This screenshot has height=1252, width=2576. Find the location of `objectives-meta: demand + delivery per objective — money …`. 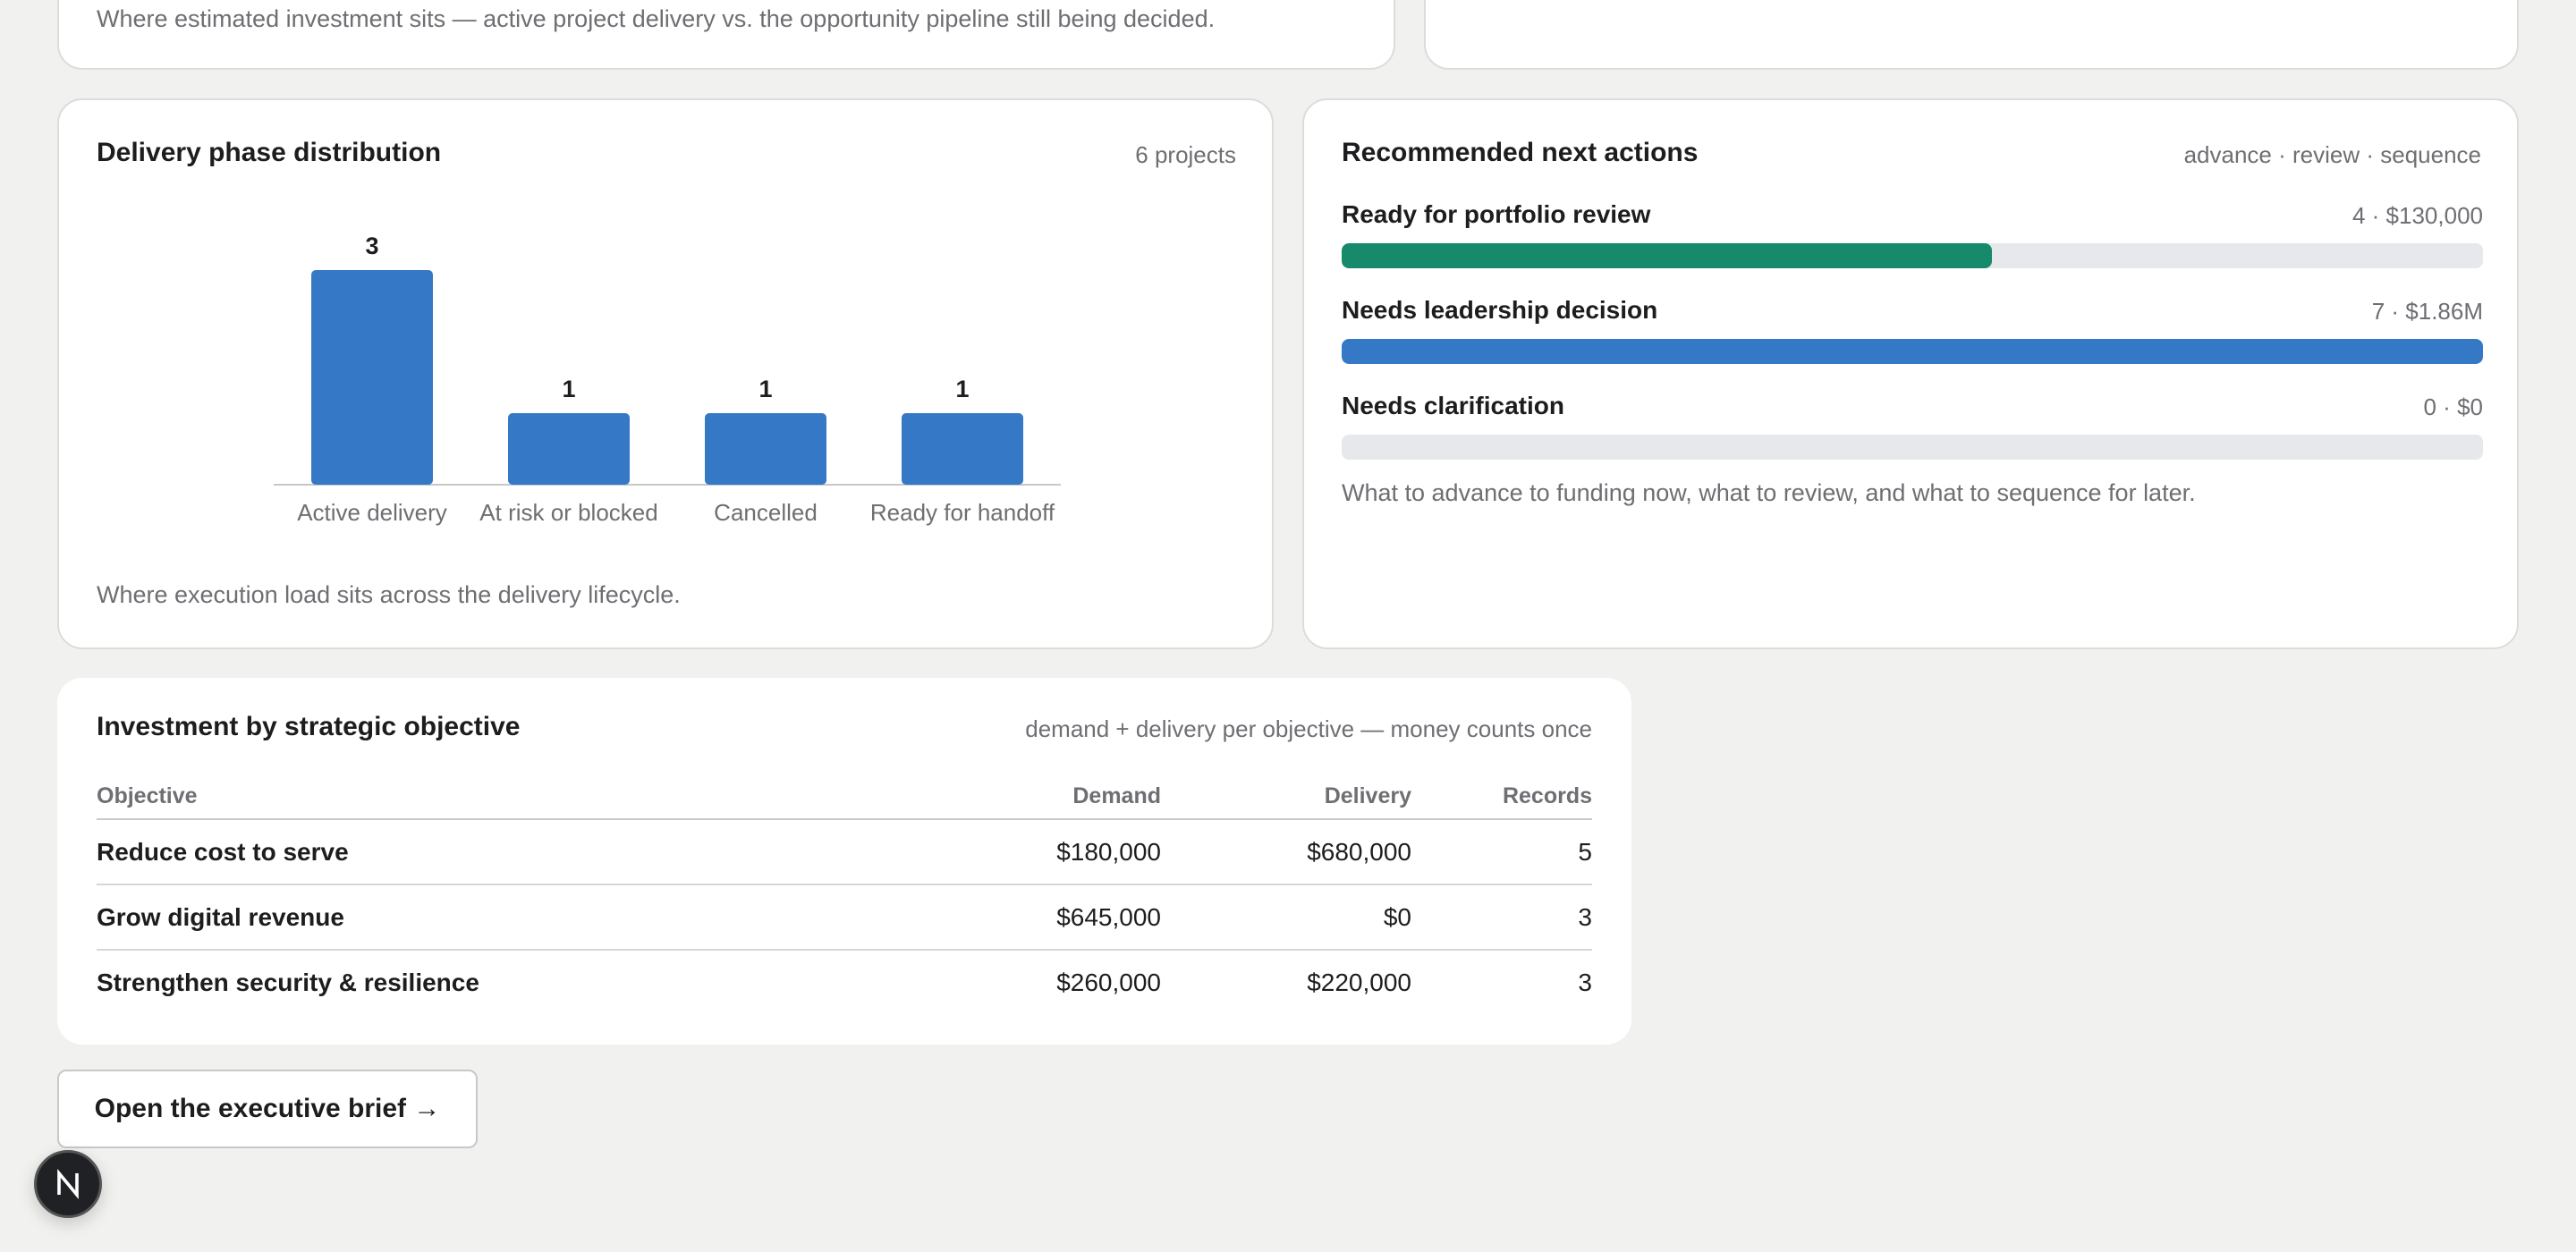

objectives-meta: demand + delivery per objective — money … is located at coordinates (1308, 728).